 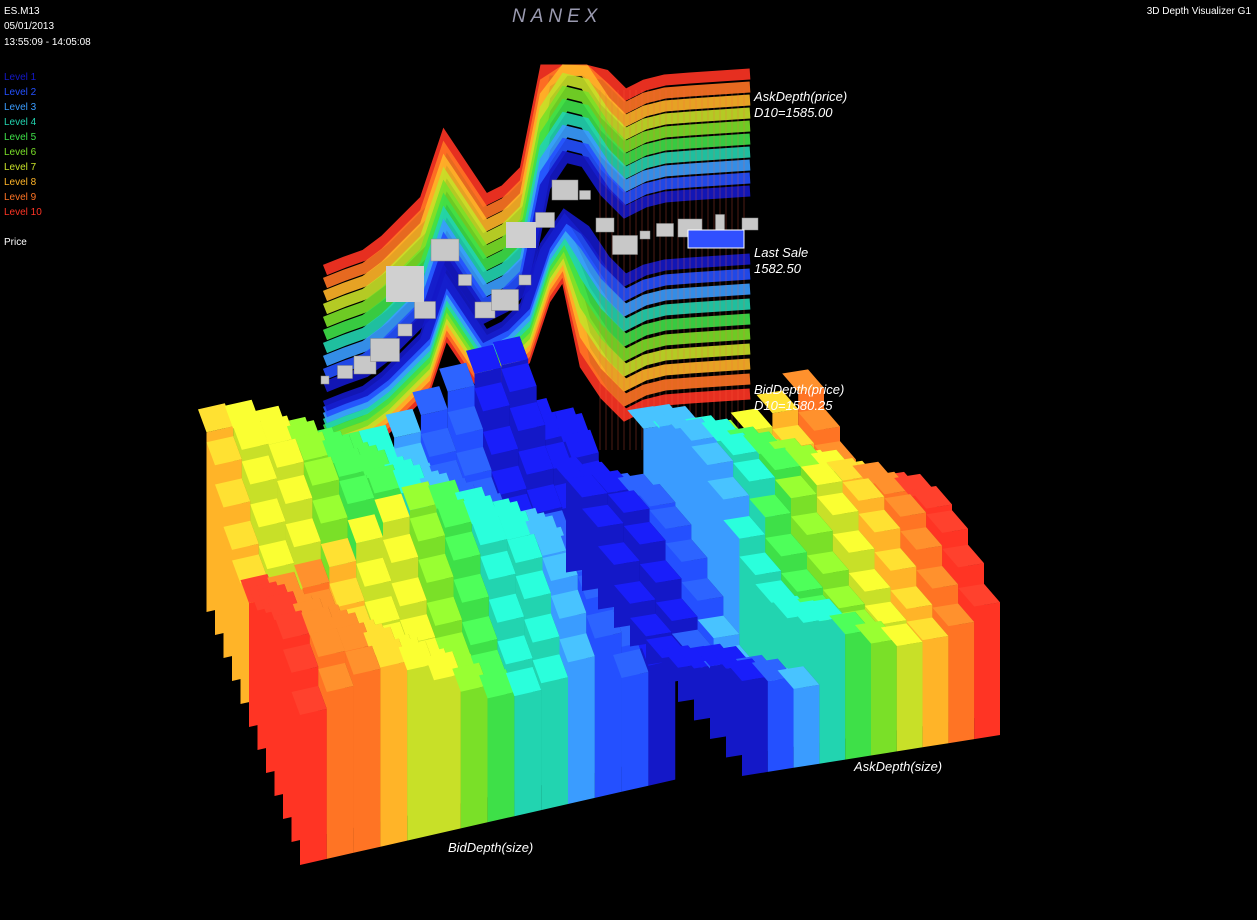 I want to click on legend-entry: Level 6, so click(x=20, y=152).